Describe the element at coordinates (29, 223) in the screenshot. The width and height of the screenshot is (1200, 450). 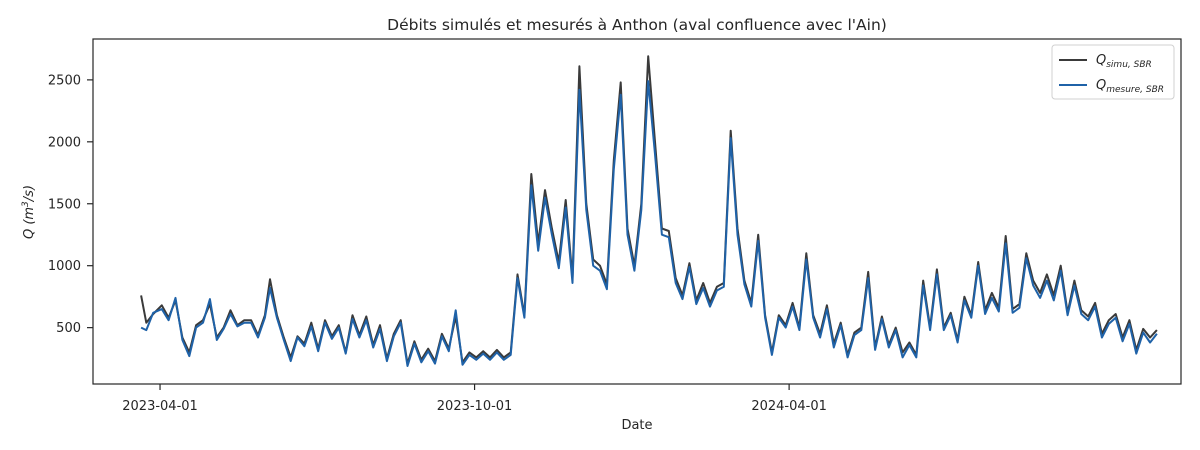
I see `y-axis-label-main: Q (m` at that location.